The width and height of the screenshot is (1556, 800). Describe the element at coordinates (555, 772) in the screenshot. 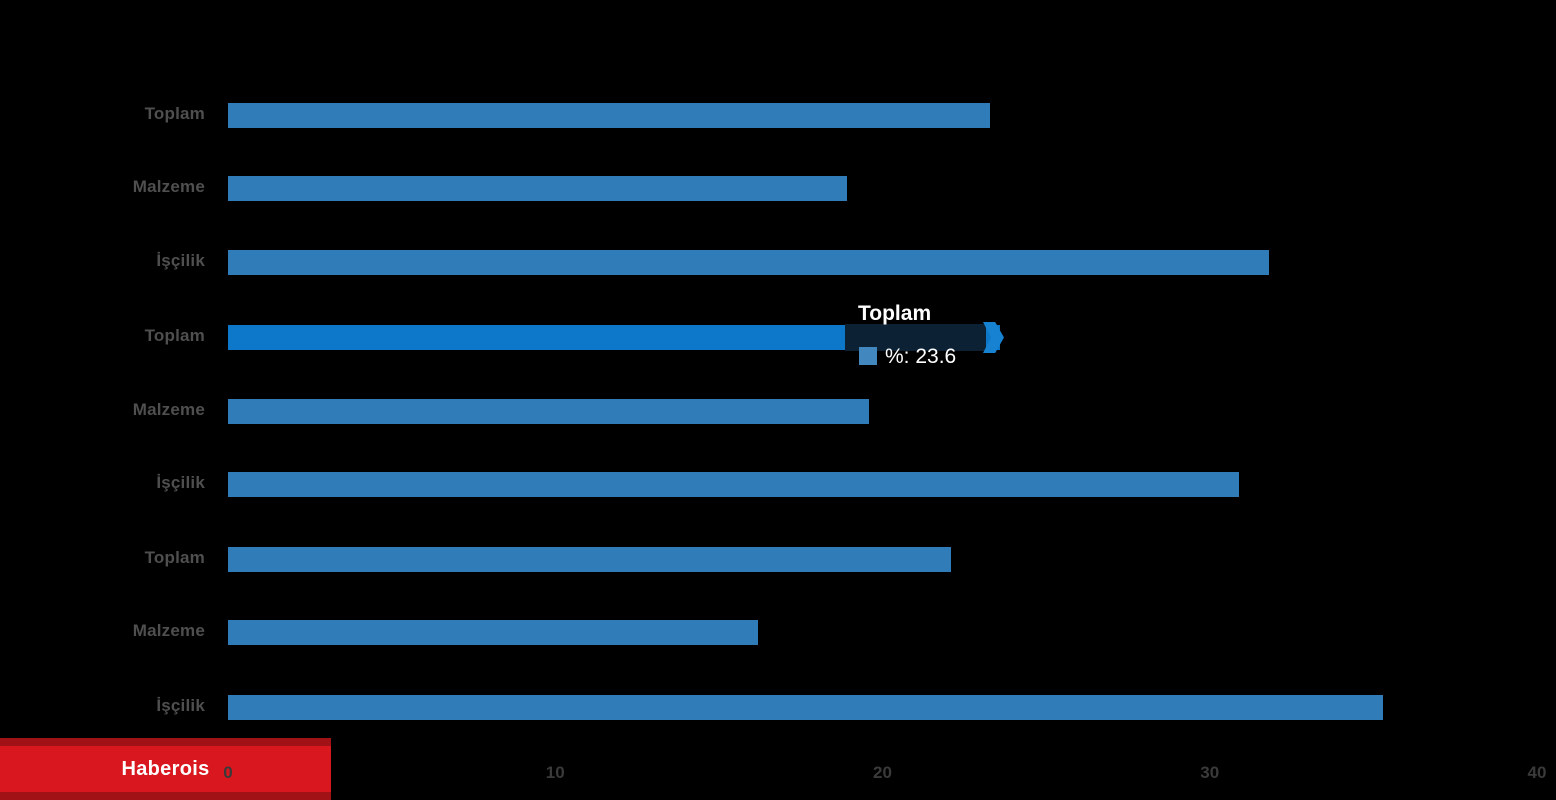

I see `x-axis-tick-10: 10` at that location.